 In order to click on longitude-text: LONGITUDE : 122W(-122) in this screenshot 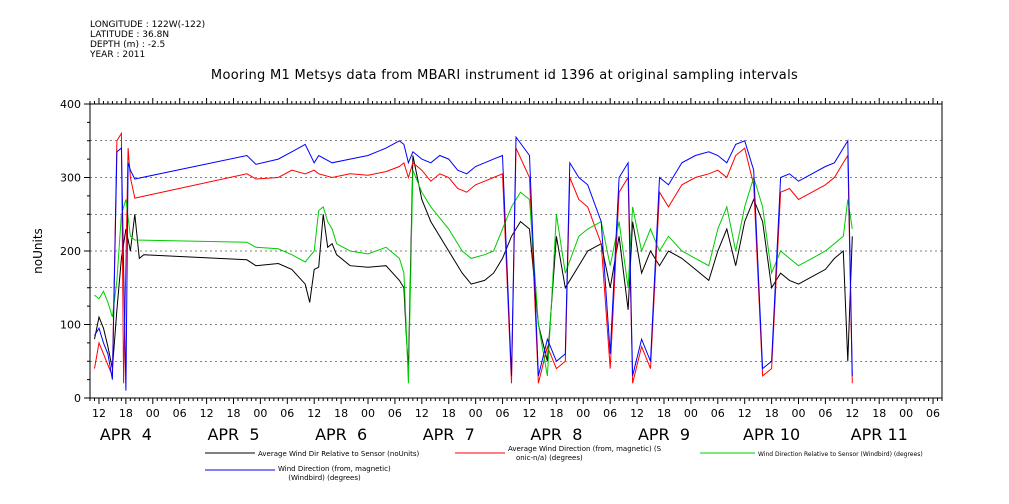, I will do `click(148, 25)`.